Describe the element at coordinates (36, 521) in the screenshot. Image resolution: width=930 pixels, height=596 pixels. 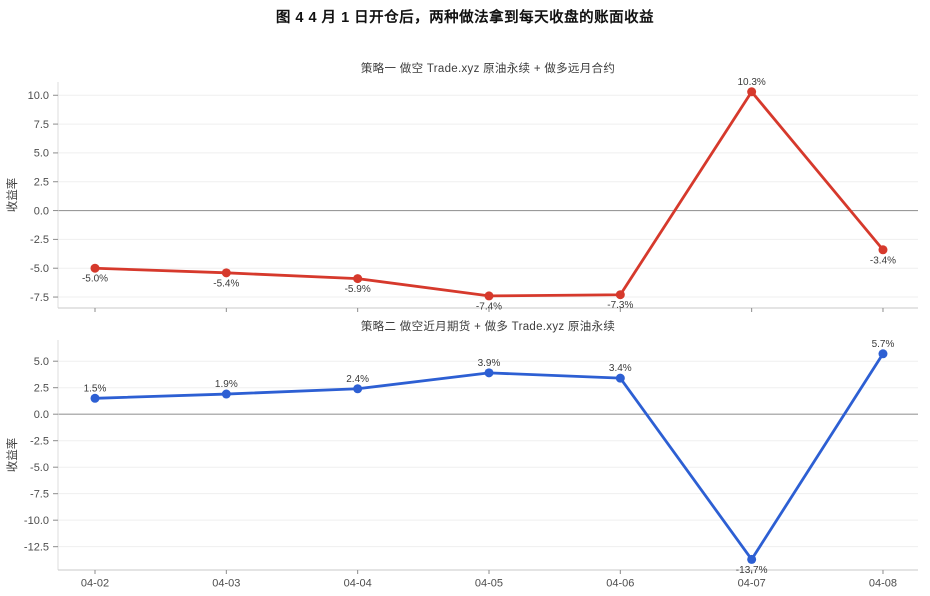
I see `y-tick-label: -10.0` at that location.